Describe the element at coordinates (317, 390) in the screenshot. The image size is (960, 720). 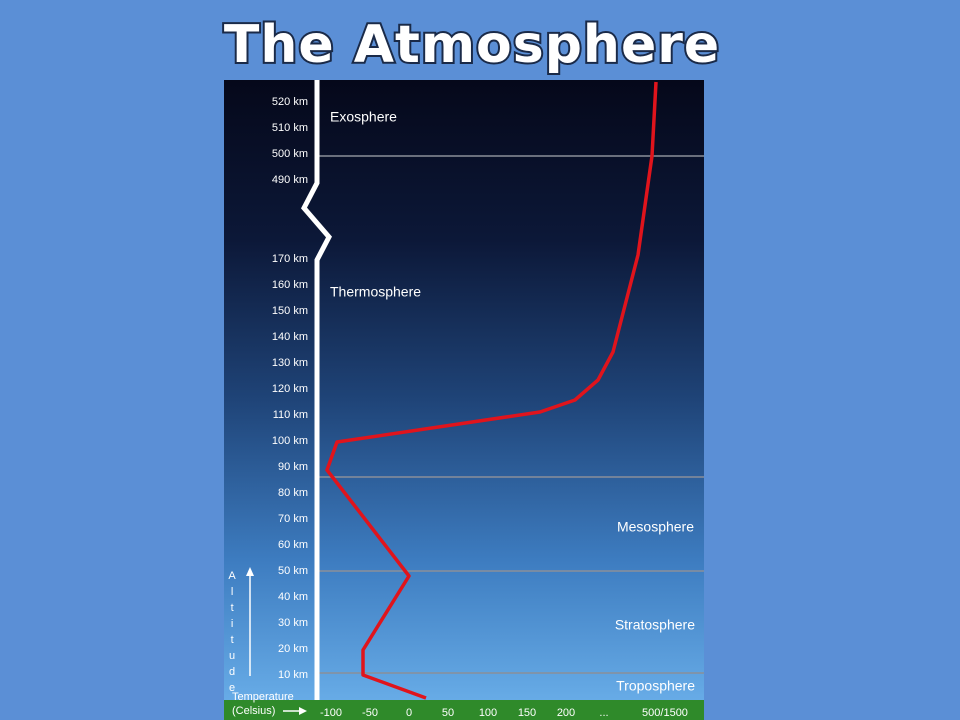
I see `altitude-axis` at that location.